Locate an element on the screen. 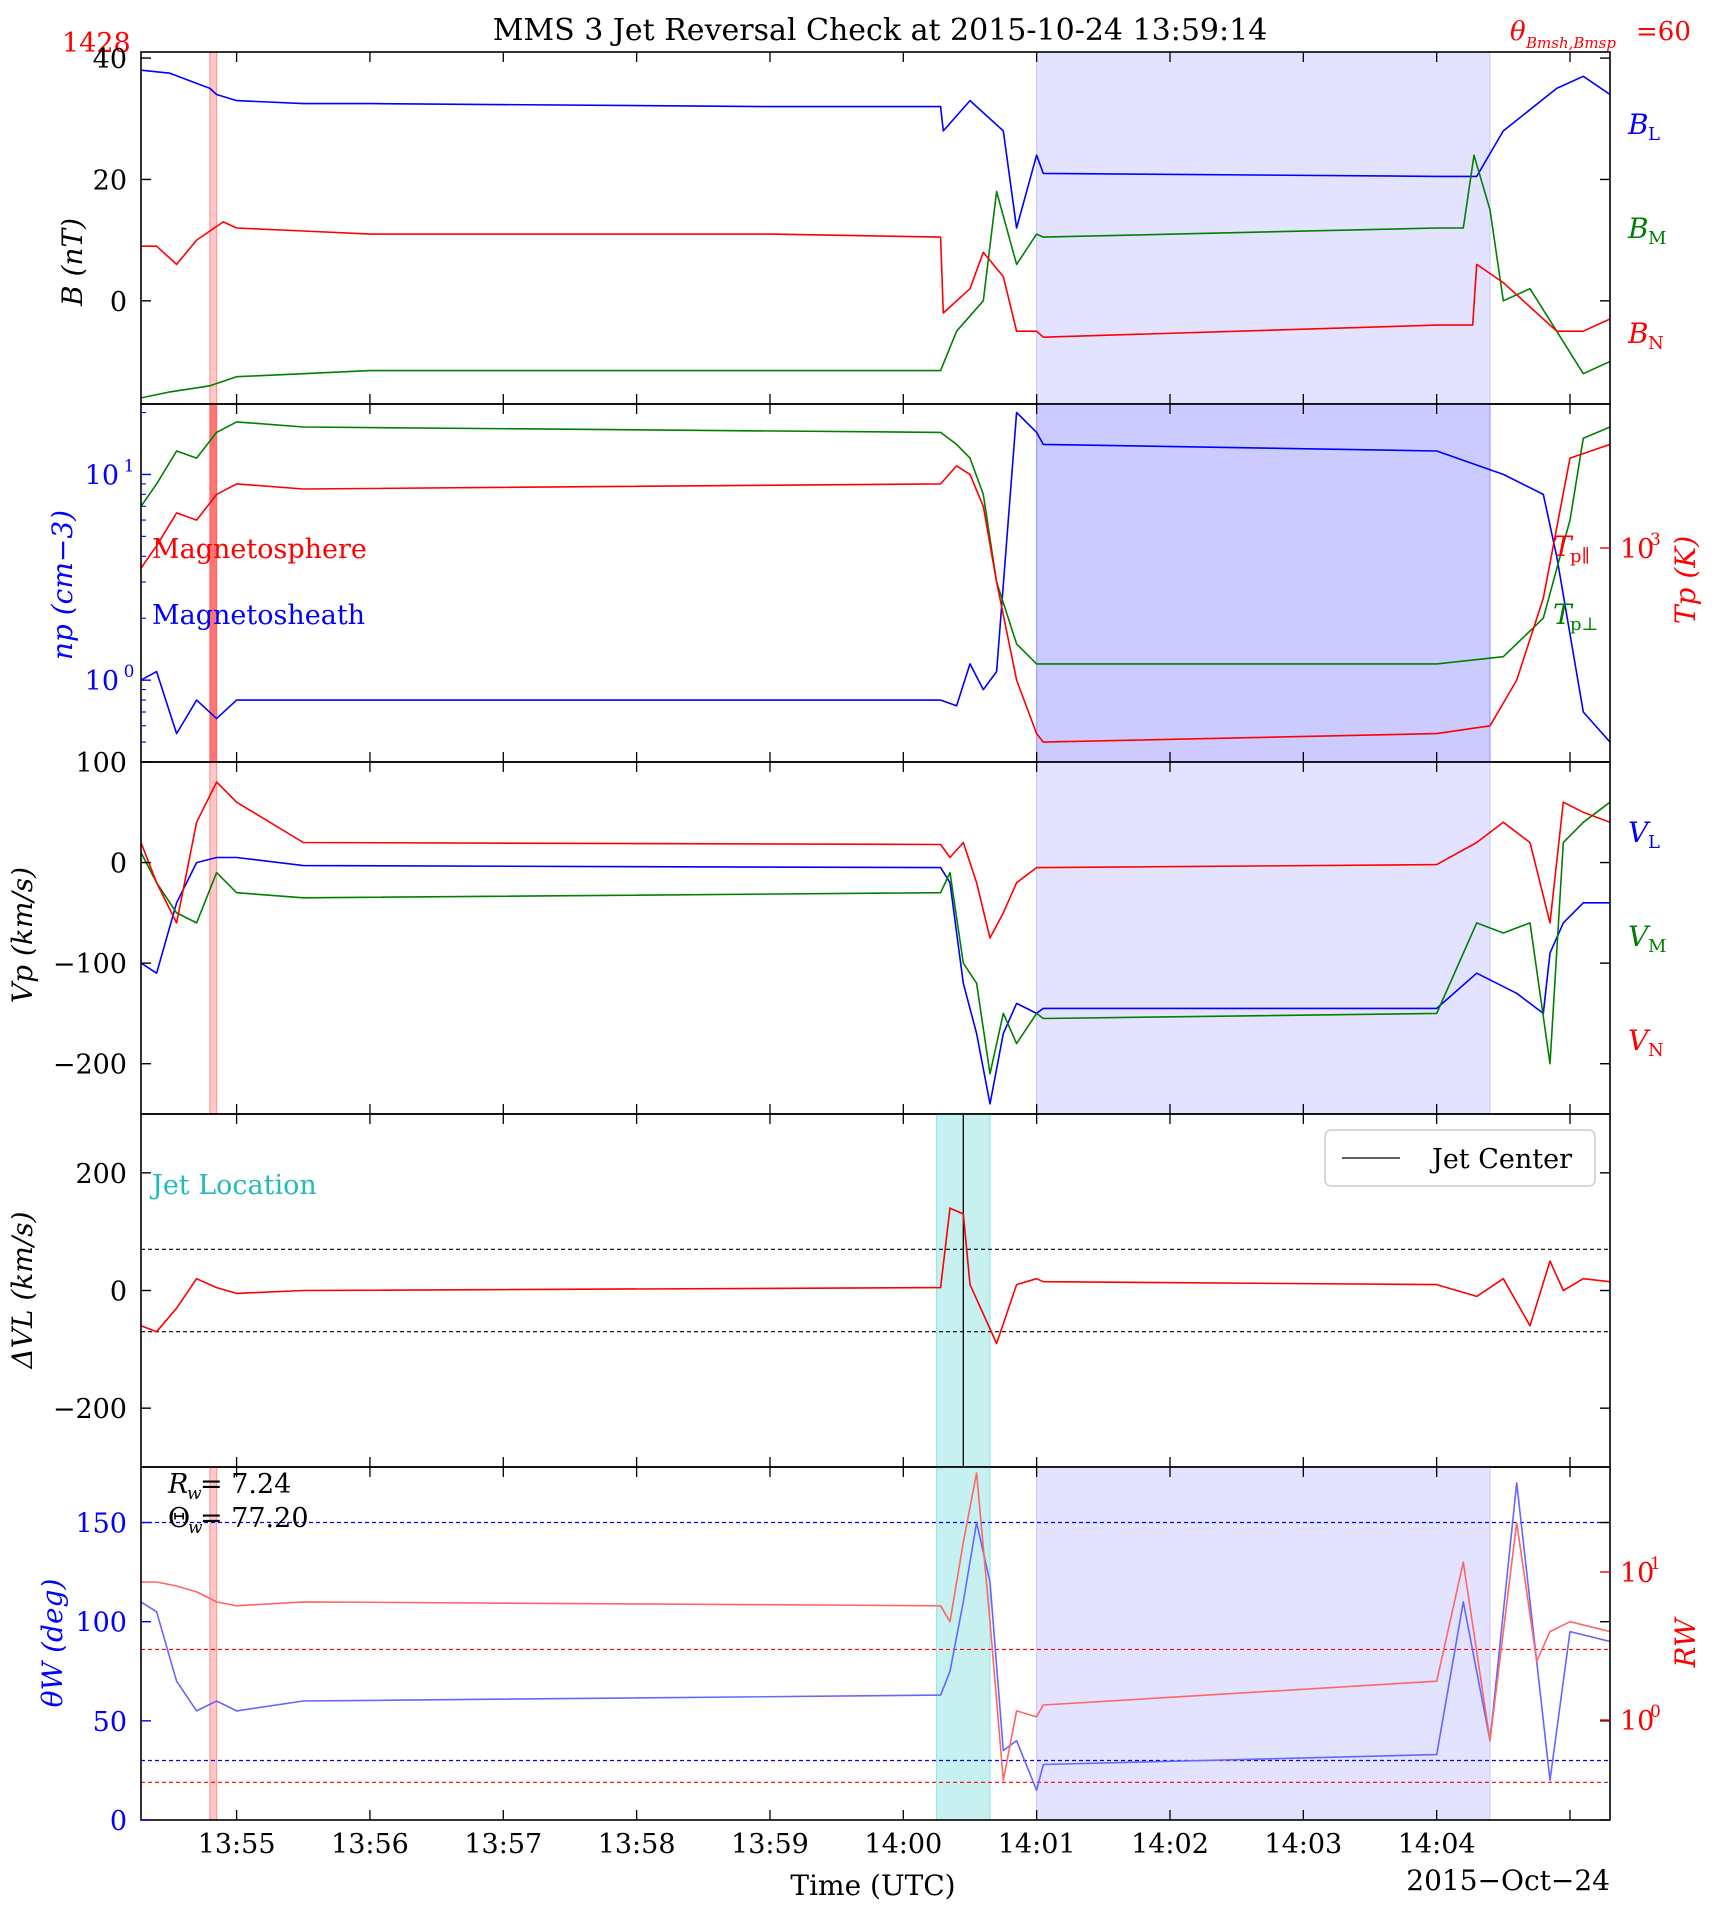 The image size is (1721, 1912). y-tick-label-right-exponent: 1 is located at coordinates (1655, 1564).